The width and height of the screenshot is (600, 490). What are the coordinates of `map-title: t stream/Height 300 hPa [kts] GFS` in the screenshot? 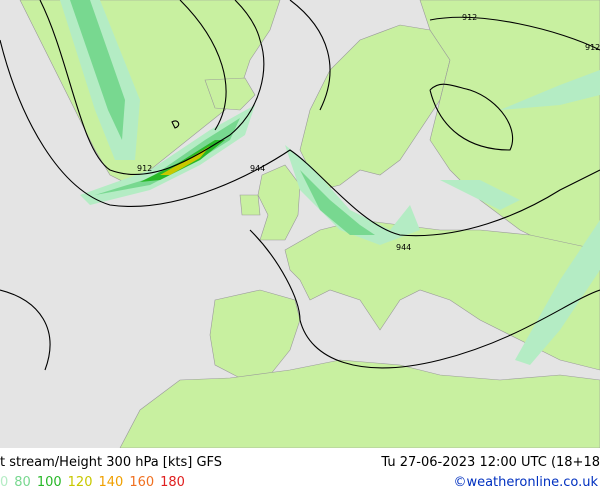 It's located at (111, 462).